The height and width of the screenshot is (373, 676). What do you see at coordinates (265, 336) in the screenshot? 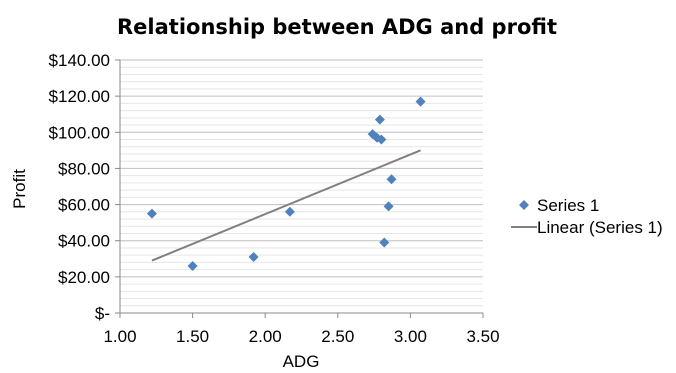
I see `x-tick-label: 2.00` at bounding box center [265, 336].